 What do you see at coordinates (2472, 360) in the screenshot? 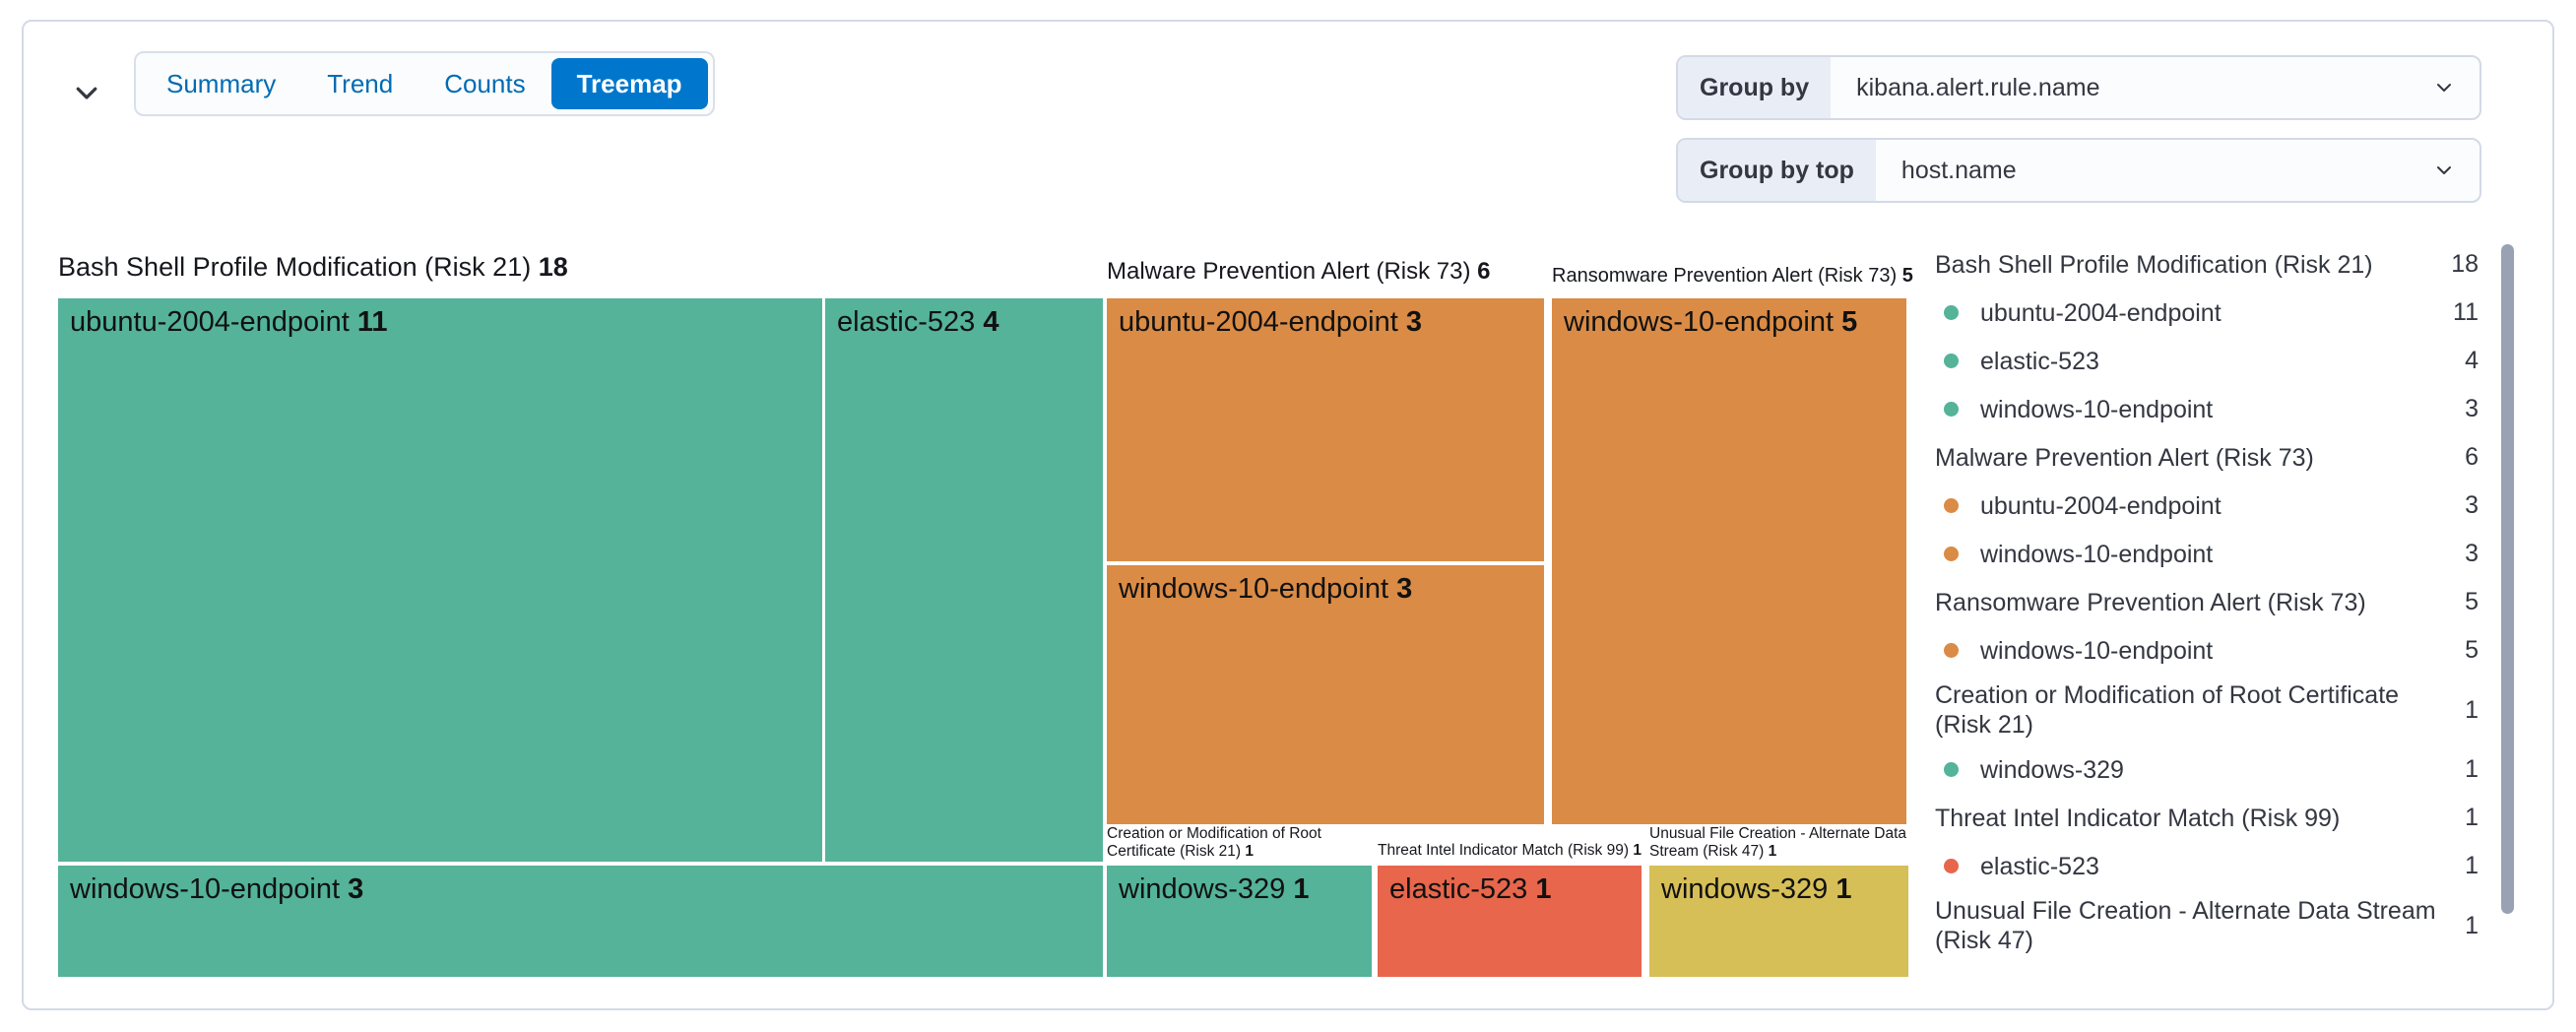
I see `legend-count: 4` at bounding box center [2472, 360].